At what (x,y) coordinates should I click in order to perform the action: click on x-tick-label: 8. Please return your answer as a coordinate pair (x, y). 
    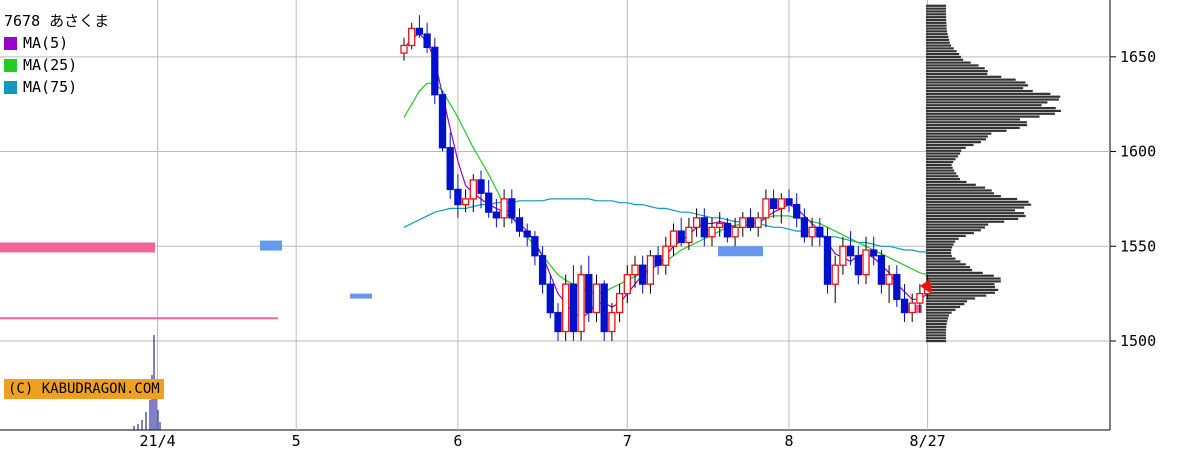
    Looking at the image, I should click on (788, 441).